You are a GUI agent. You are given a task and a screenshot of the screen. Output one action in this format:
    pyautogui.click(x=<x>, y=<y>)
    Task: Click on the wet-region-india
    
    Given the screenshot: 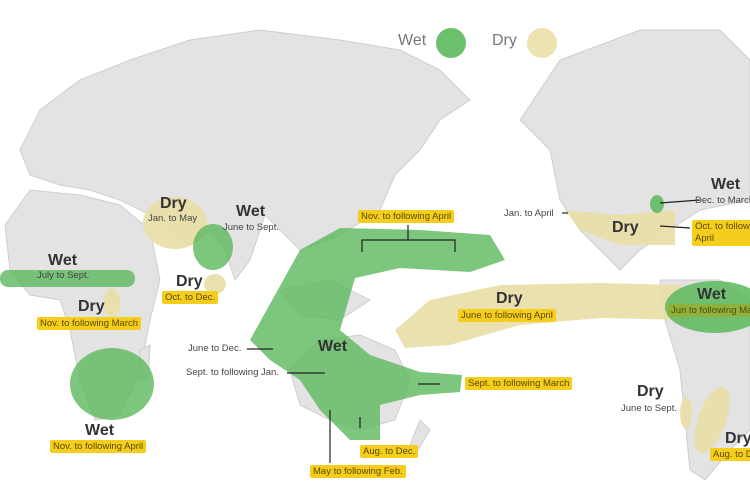 What is the action you would take?
    pyautogui.click(x=213, y=247)
    